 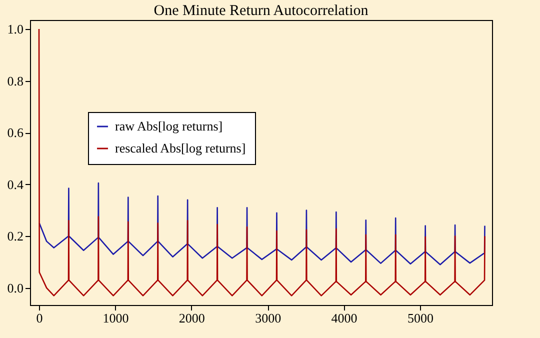 I want to click on x-tick-label: 2000, so click(x=191, y=318).